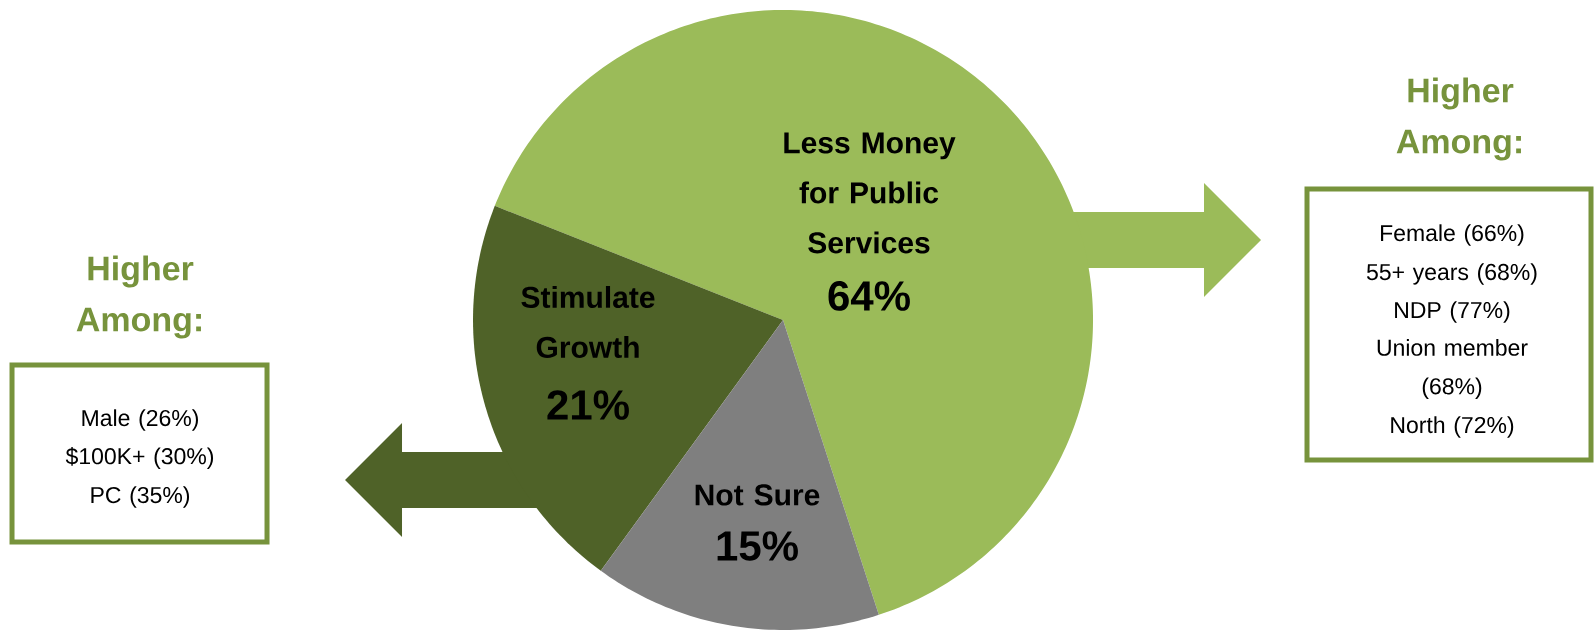 This screenshot has height=631, width=1594. Describe the element at coordinates (588, 405) in the screenshot. I see `data-label: 21%` at that location.